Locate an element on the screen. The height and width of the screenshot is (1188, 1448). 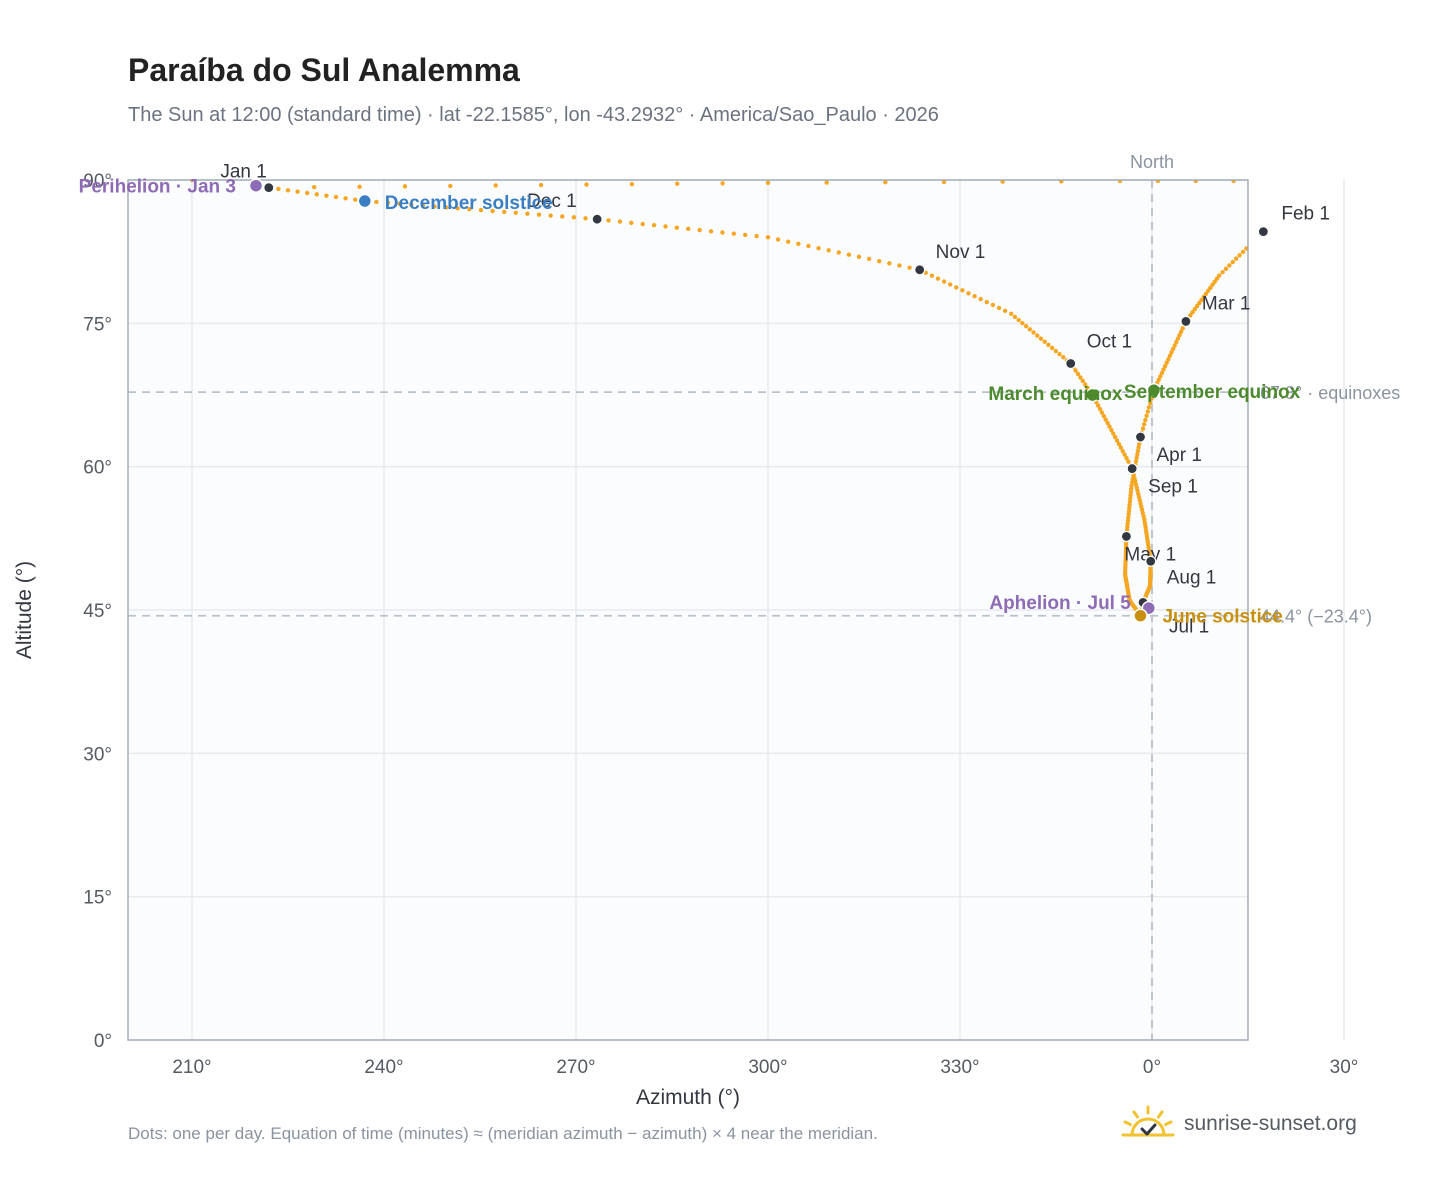
brand: sunrise-sunset.org is located at coordinates (1238, 1124).